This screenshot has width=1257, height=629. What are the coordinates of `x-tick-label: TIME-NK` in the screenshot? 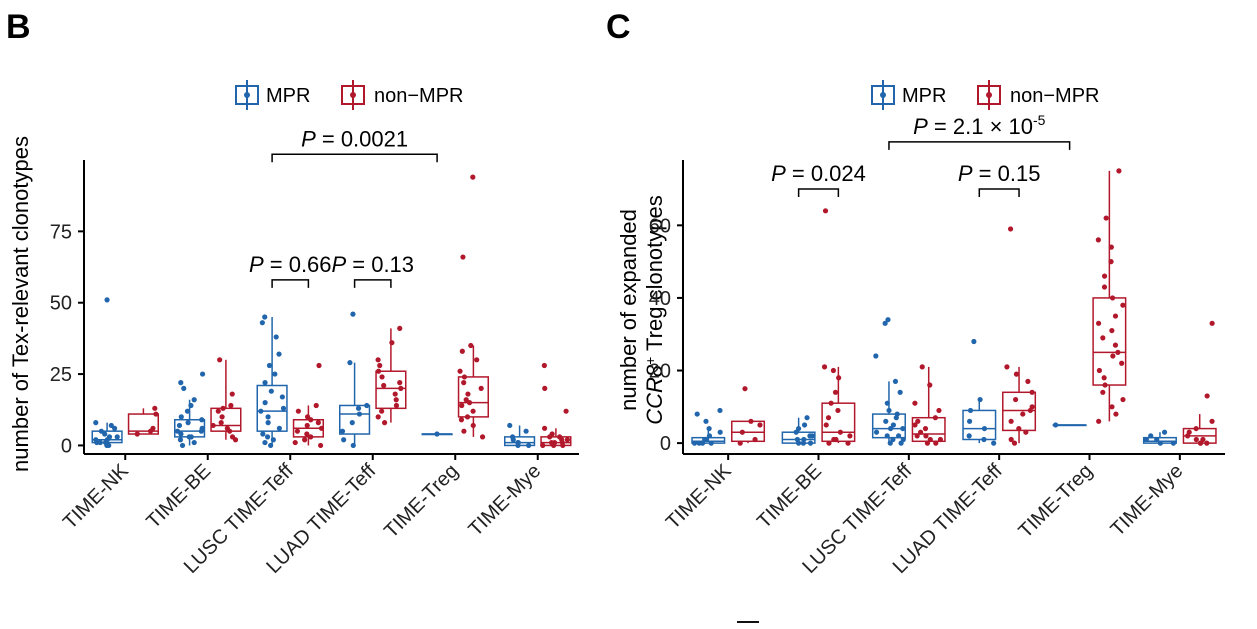 It's located at (699, 497).